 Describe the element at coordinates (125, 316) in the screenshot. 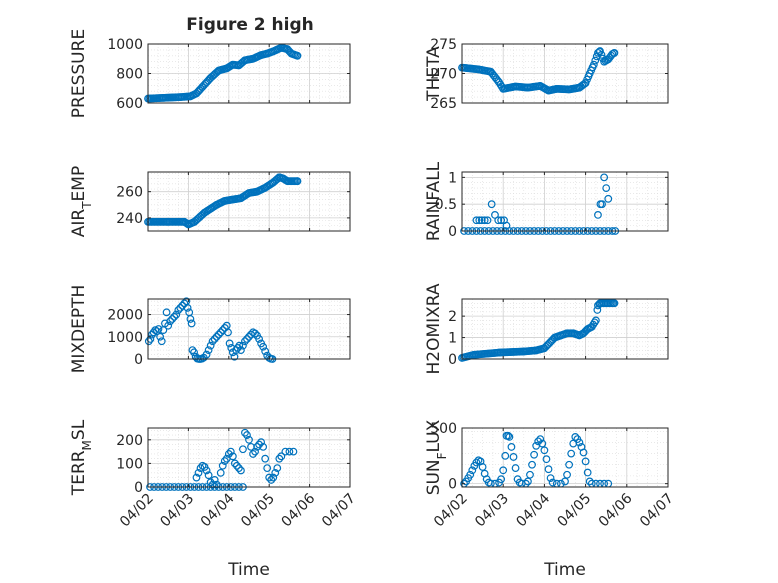

I see `y-tick-label: 2000` at that location.